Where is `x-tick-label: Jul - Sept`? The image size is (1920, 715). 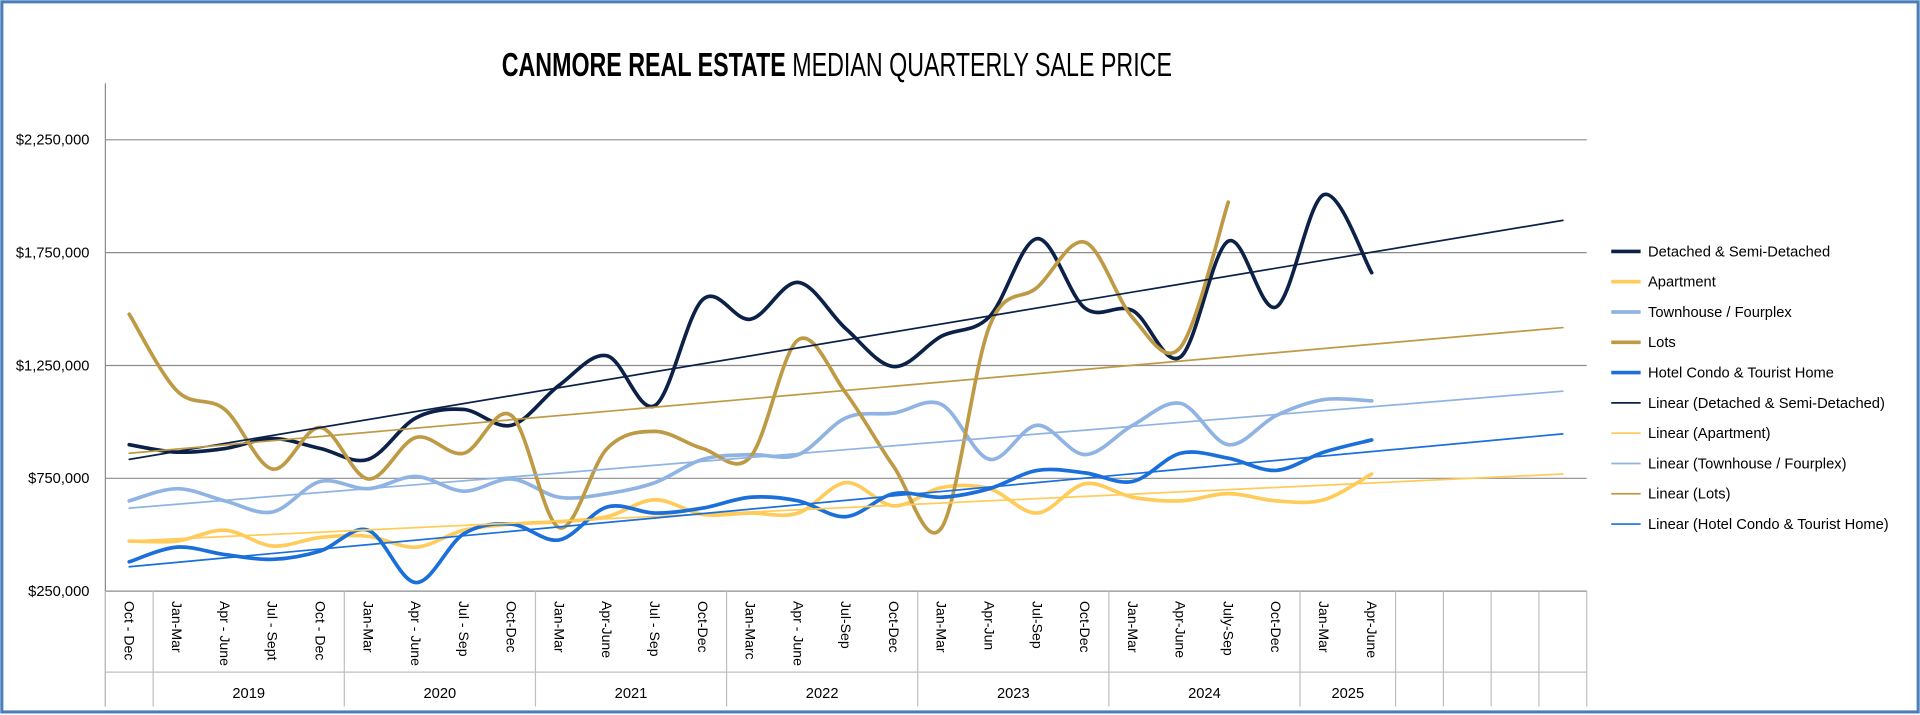
x-tick-label: Jul - Sept is located at coordinates (273, 631).